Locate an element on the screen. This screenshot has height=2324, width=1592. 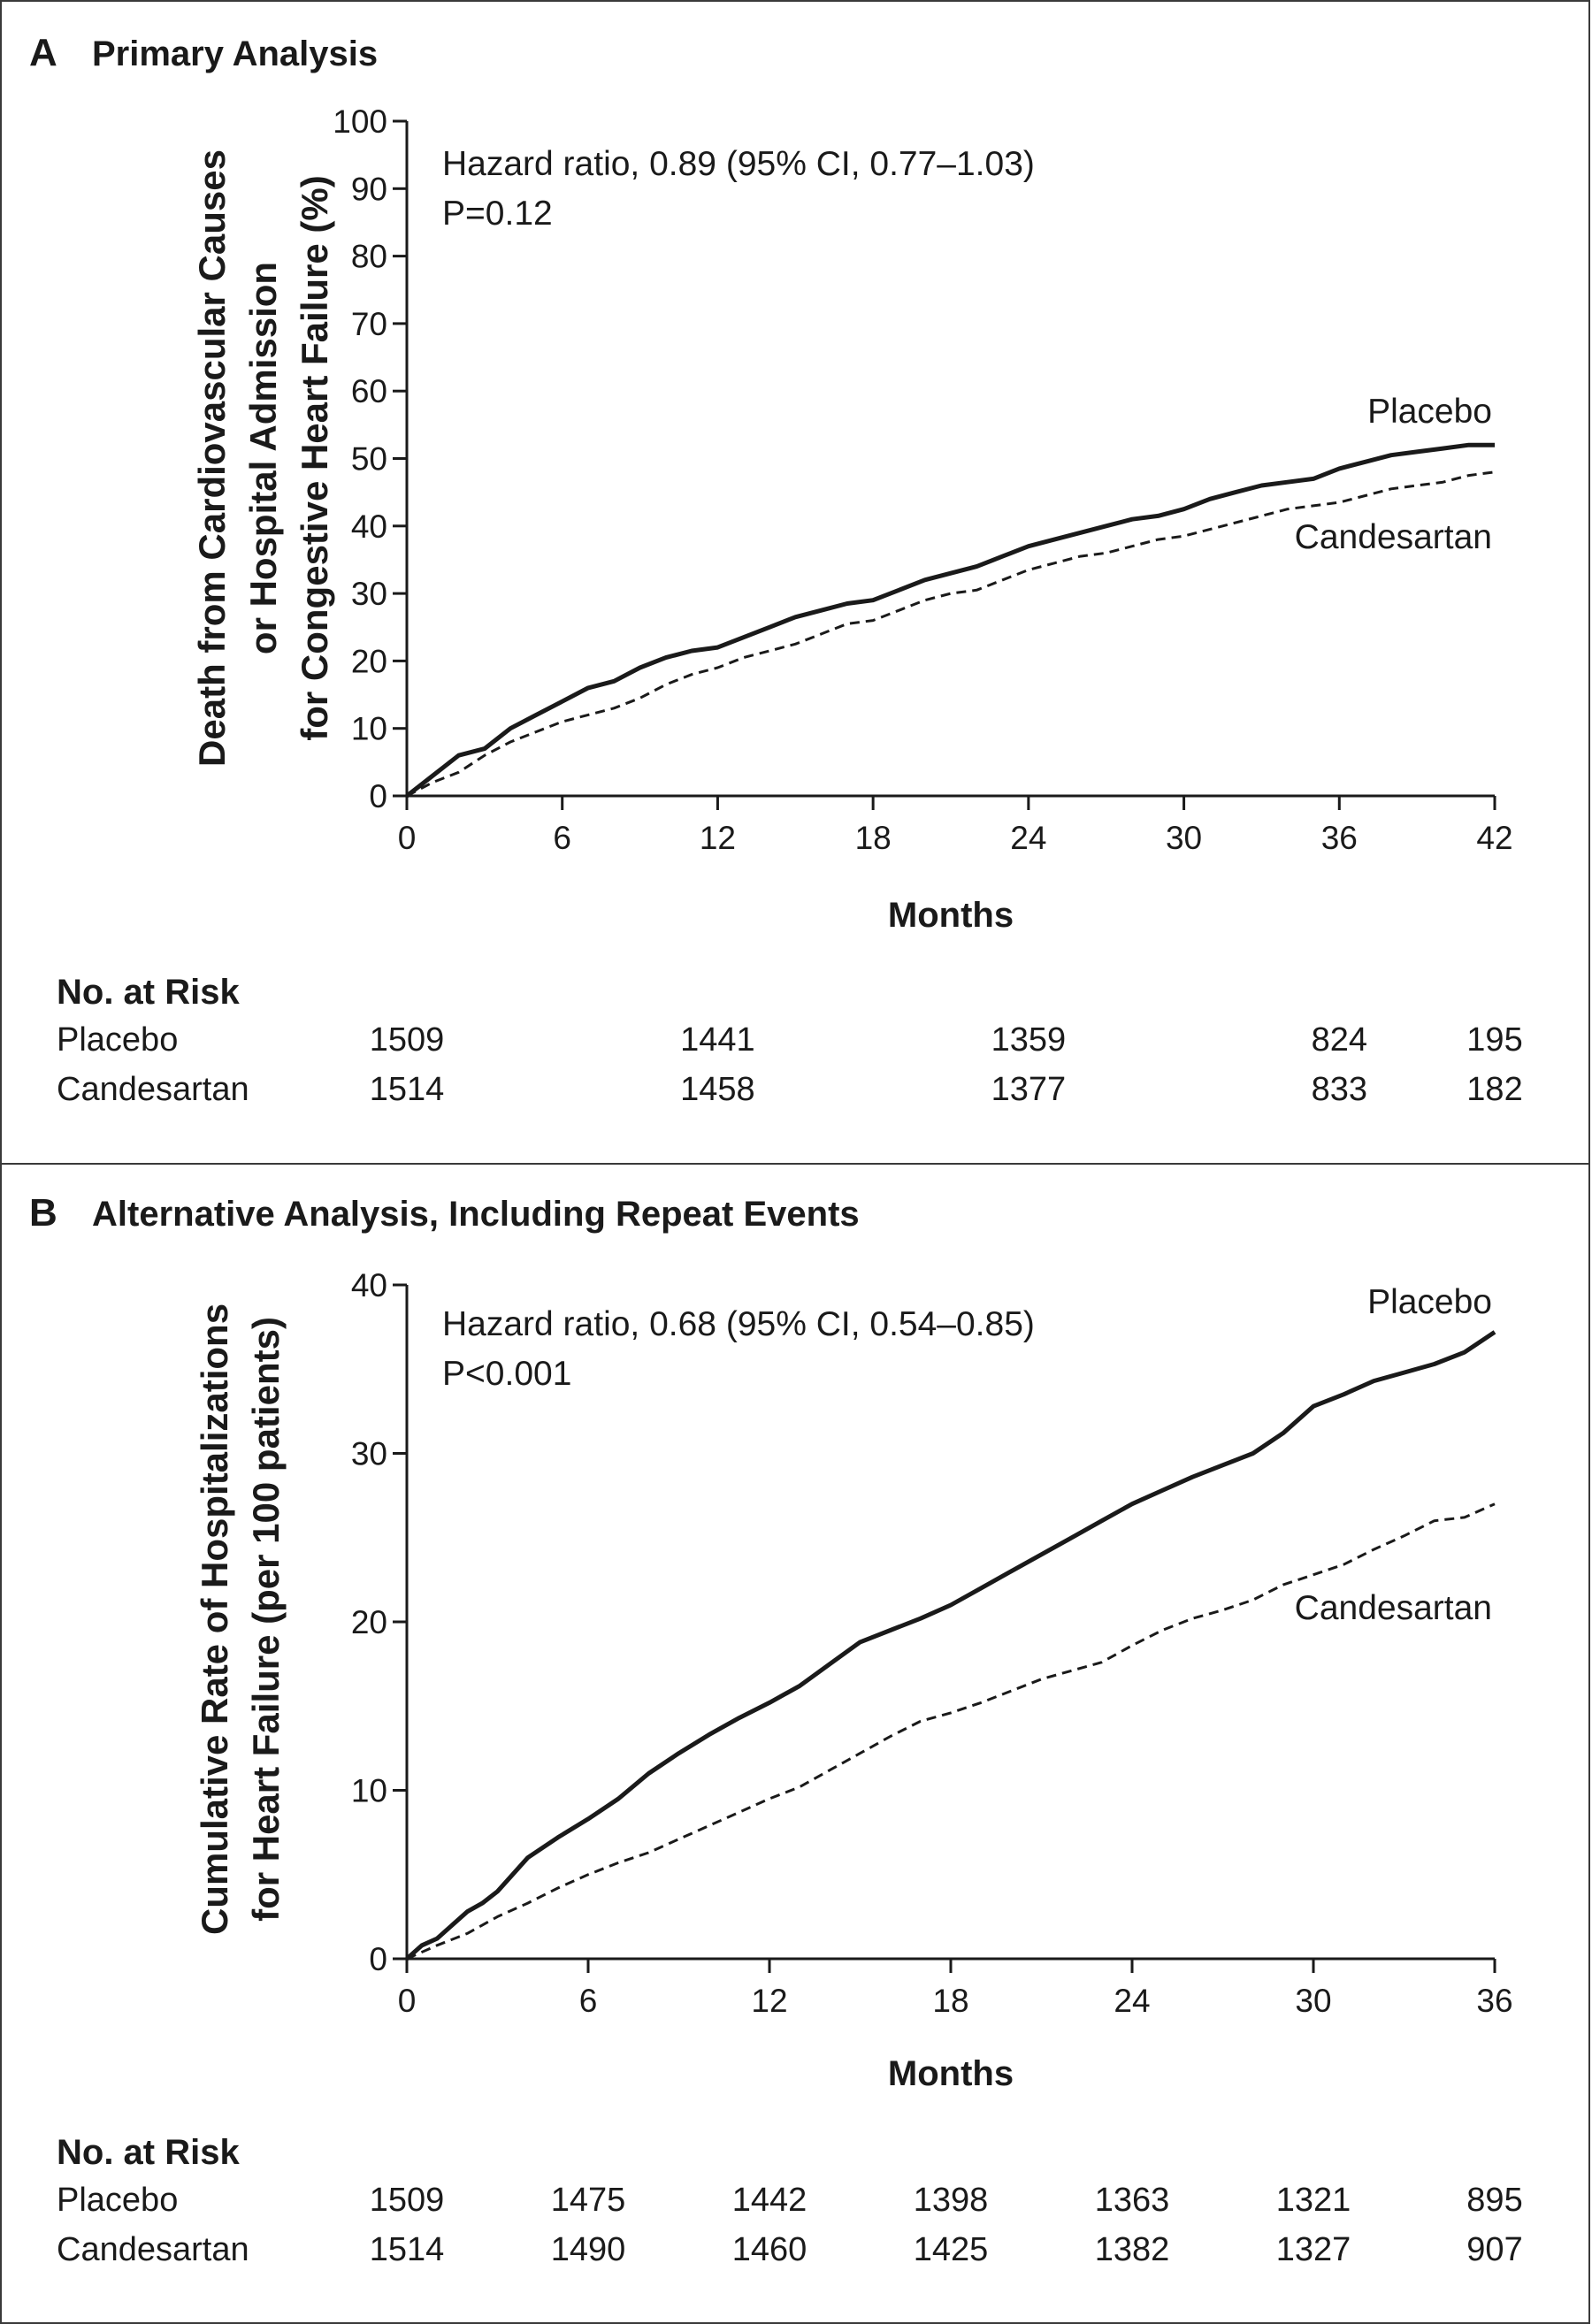
risk-value: 1382 is located at coordinates (1132, 2249).